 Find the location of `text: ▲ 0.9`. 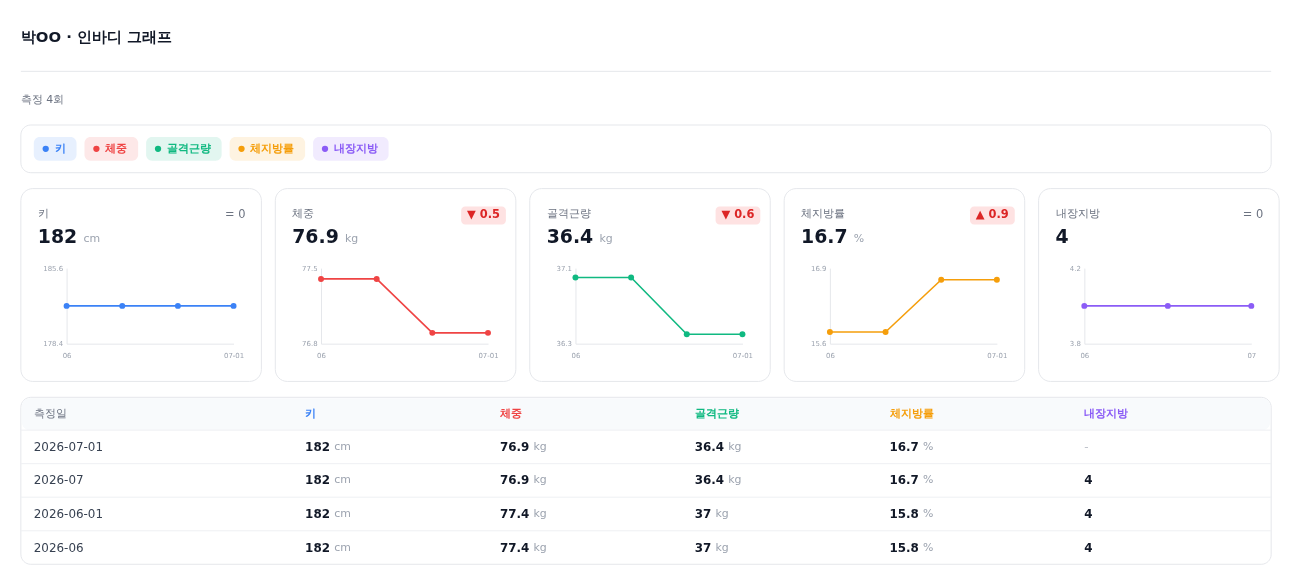

text: ▲ 0.9 is located at coordinates (992, 214).